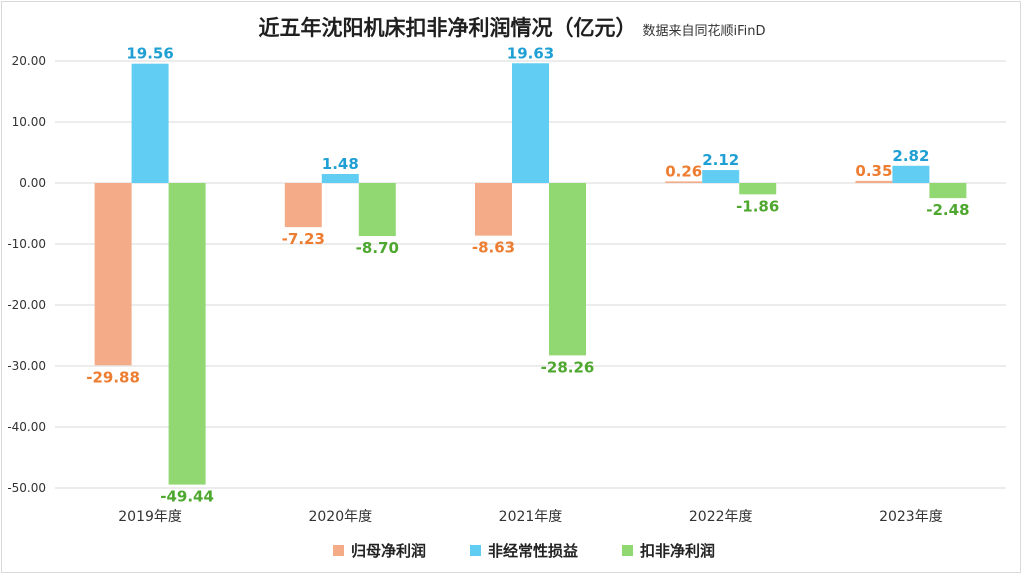 The height and width of the screenshot is (576, 1024). I want to click on data-label: 2.82, so click(910, 156).